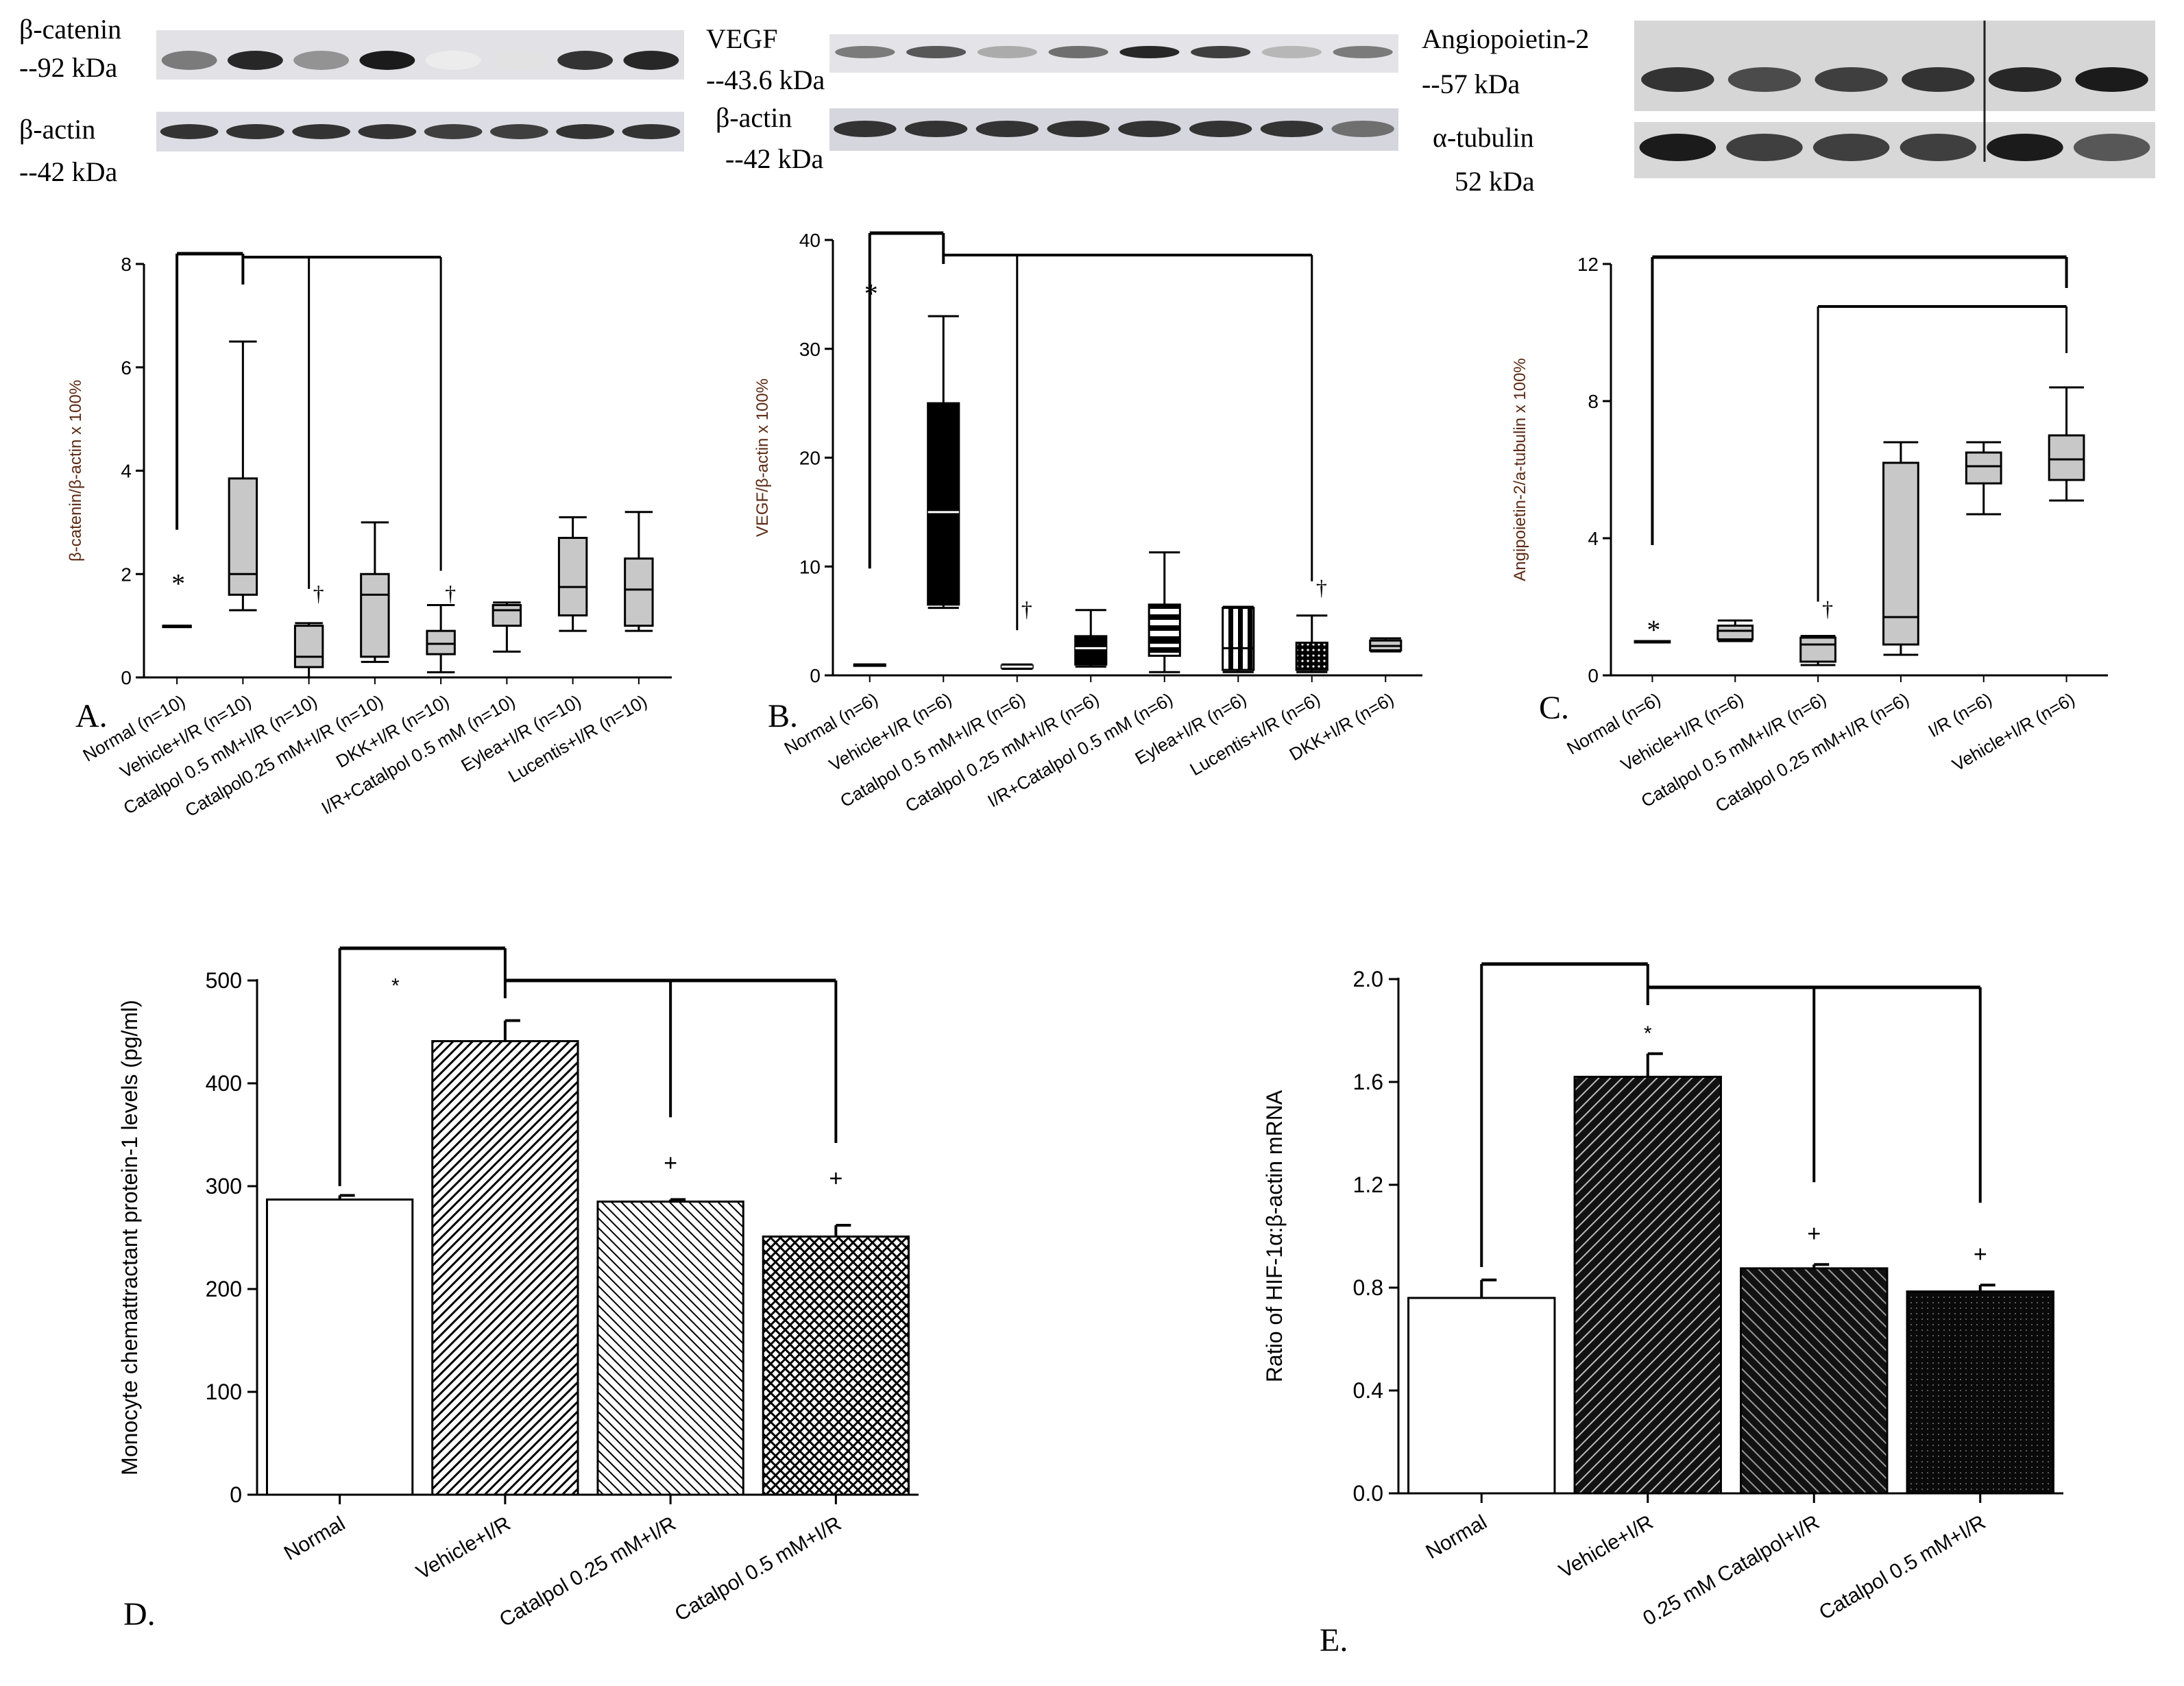  Describe the element at coordinates (236, 1494) in the screenshot. I see `chart-d-y-tick-label-0: 0` at that location.